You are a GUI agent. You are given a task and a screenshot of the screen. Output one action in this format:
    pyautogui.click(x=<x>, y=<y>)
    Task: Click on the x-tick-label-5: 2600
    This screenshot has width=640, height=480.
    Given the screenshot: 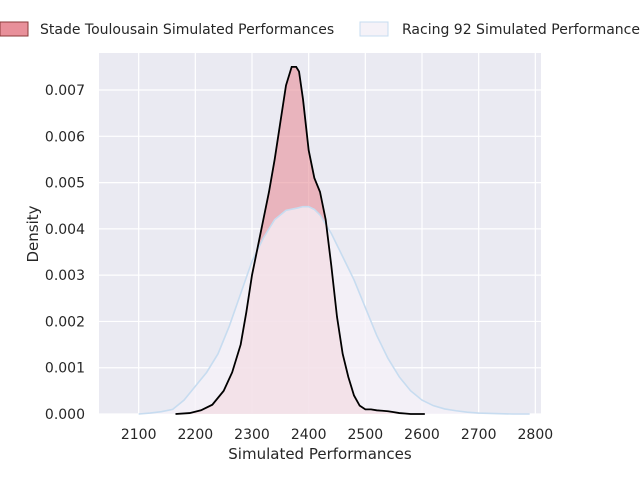 What is the action you would take?
    pyautogui.click(x=422, y=435)
    